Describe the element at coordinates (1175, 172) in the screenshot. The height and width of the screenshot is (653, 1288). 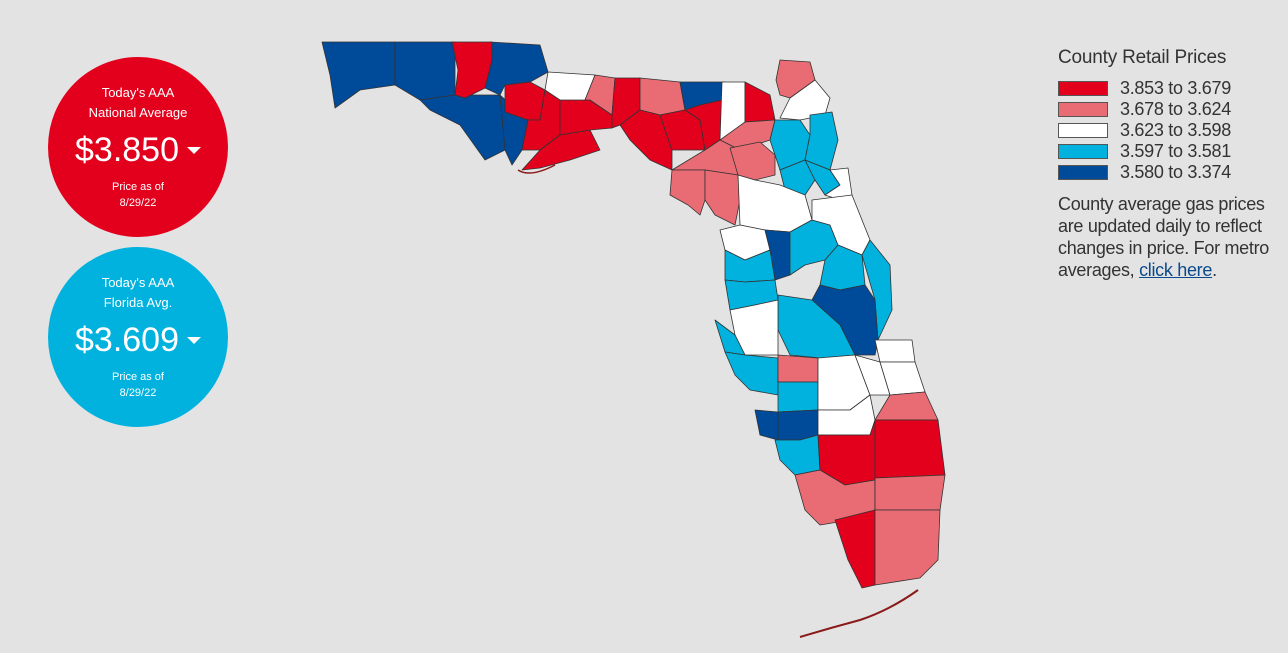
I see `legend-label: 3.580 to 3.374` at that location.